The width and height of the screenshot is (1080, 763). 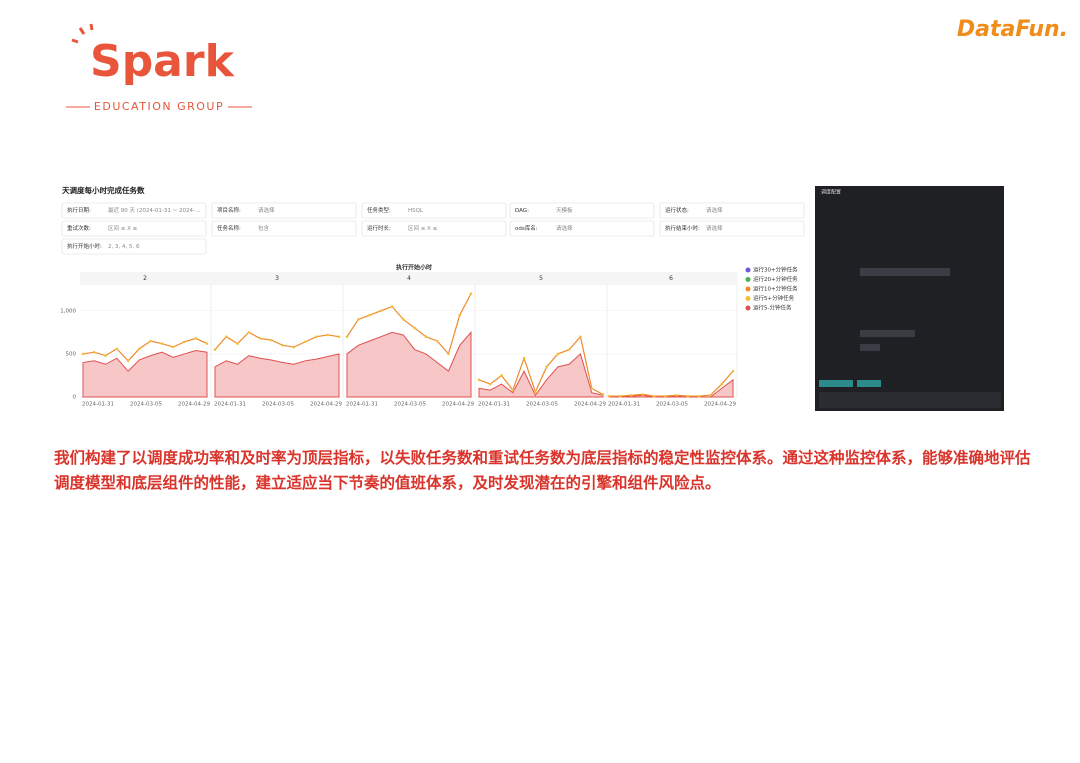 I want to click on filter-value: 天模板, so click(x=564, y=210).